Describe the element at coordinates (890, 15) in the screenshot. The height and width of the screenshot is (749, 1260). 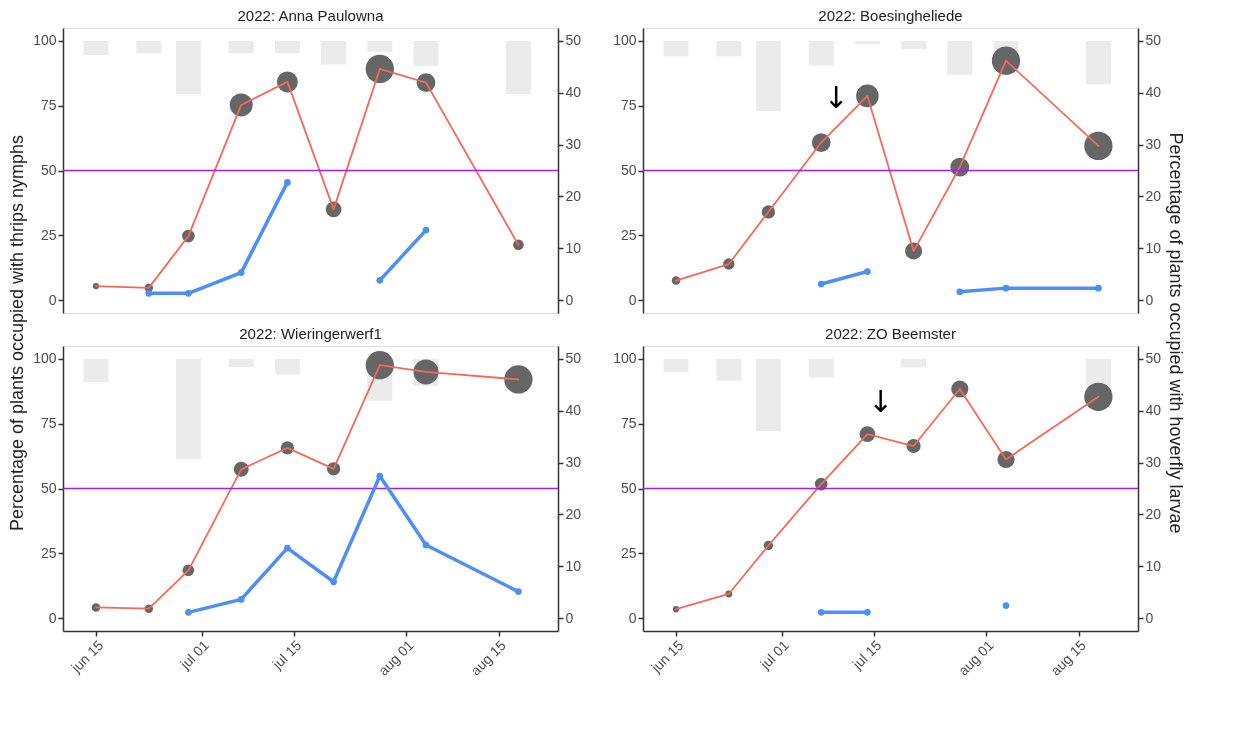
I see `chart-title: 2022: Boesingheliede` at that location.